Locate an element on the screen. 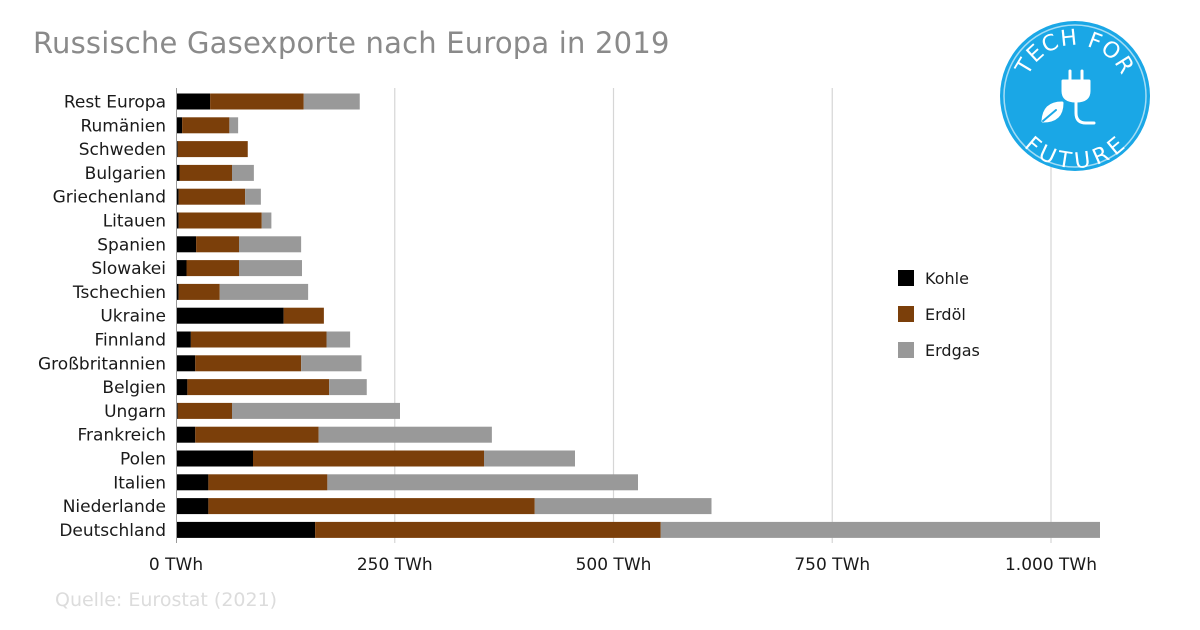 This screenshot has height=630, width=1200. tech-for-future-logo: TECH FOR FUTURE is located at coordinates (1075, 96).